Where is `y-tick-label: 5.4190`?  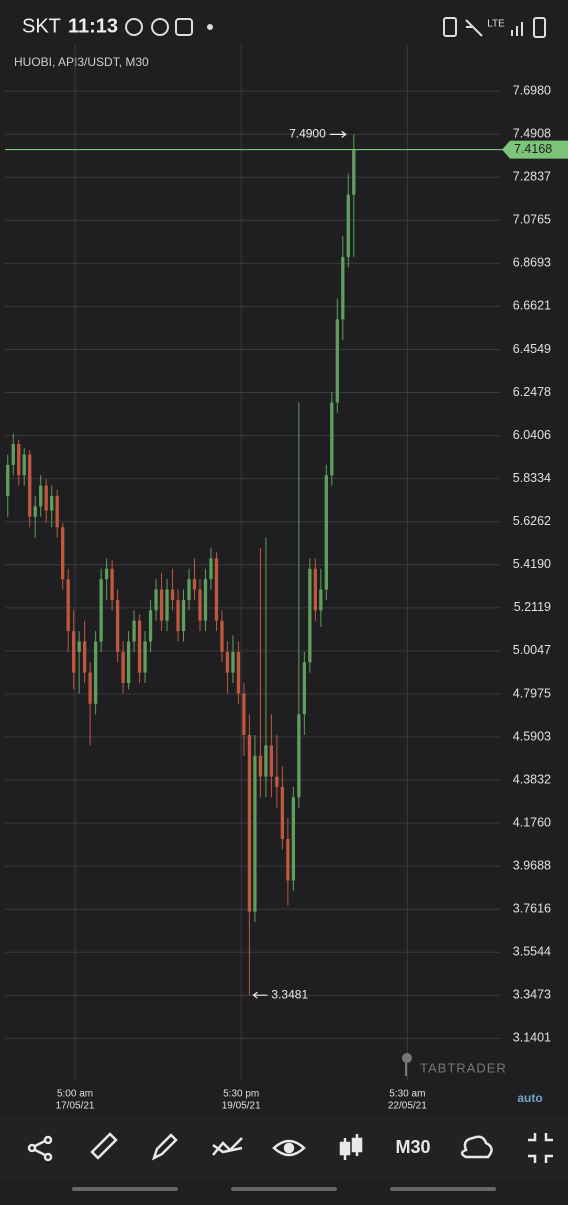 y-tick-label: 5.4190 is located at coordinates (532, 564).